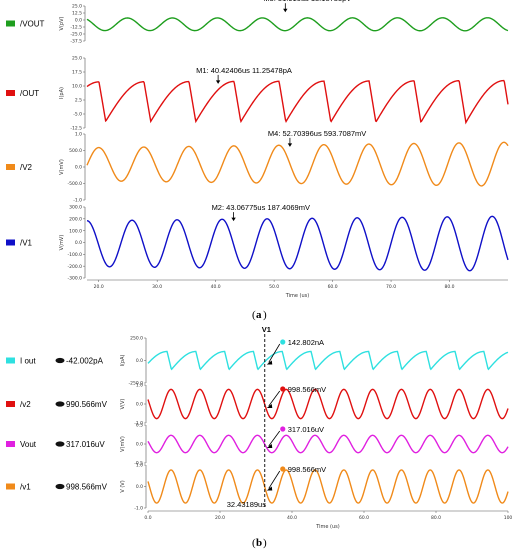 The width and height of the screenshot is (514, 550). What do you see at coordinates (85, 444) in the screenshot?
I see `legend-value: 317.016uV` at bounding box center [85, 444].